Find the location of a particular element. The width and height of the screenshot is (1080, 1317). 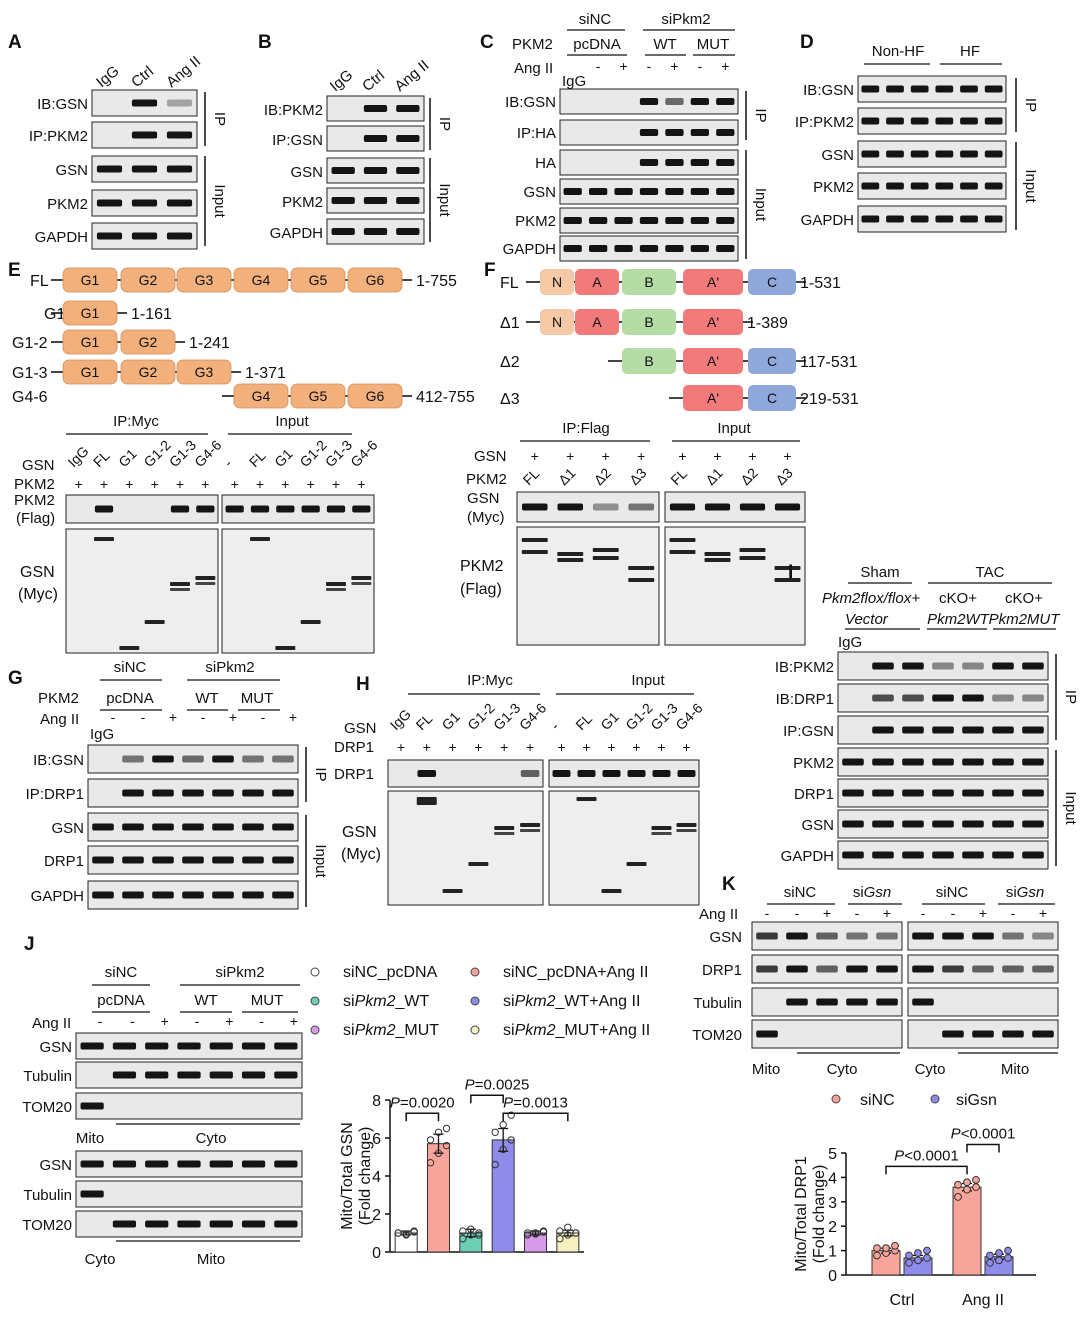

panel-letter: J is located at coordinates (29, 944).